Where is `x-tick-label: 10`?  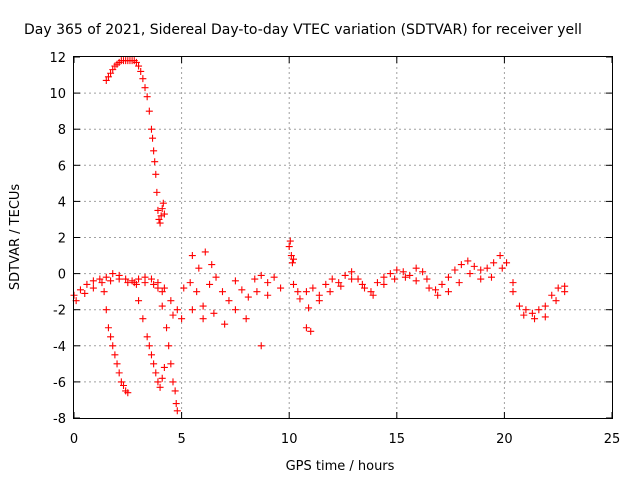 x-tick-label: 10 is located at coordinates (289, 439).